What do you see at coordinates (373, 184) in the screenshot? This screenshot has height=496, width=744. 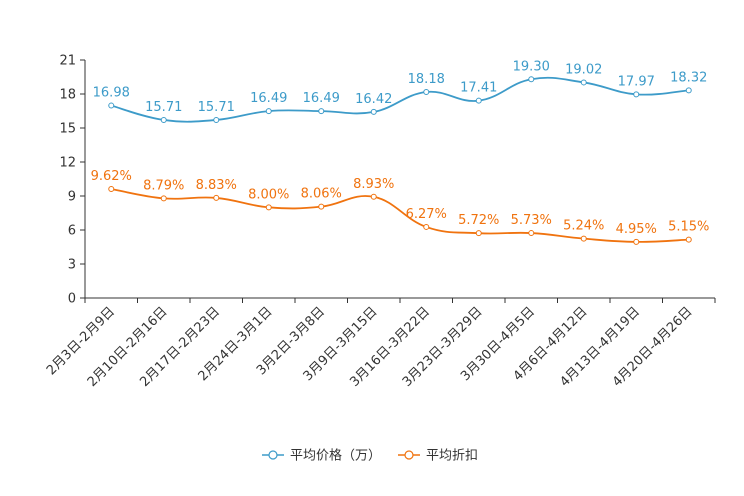 I see `data-label: 8.93%` at bounding box center [373, 184].